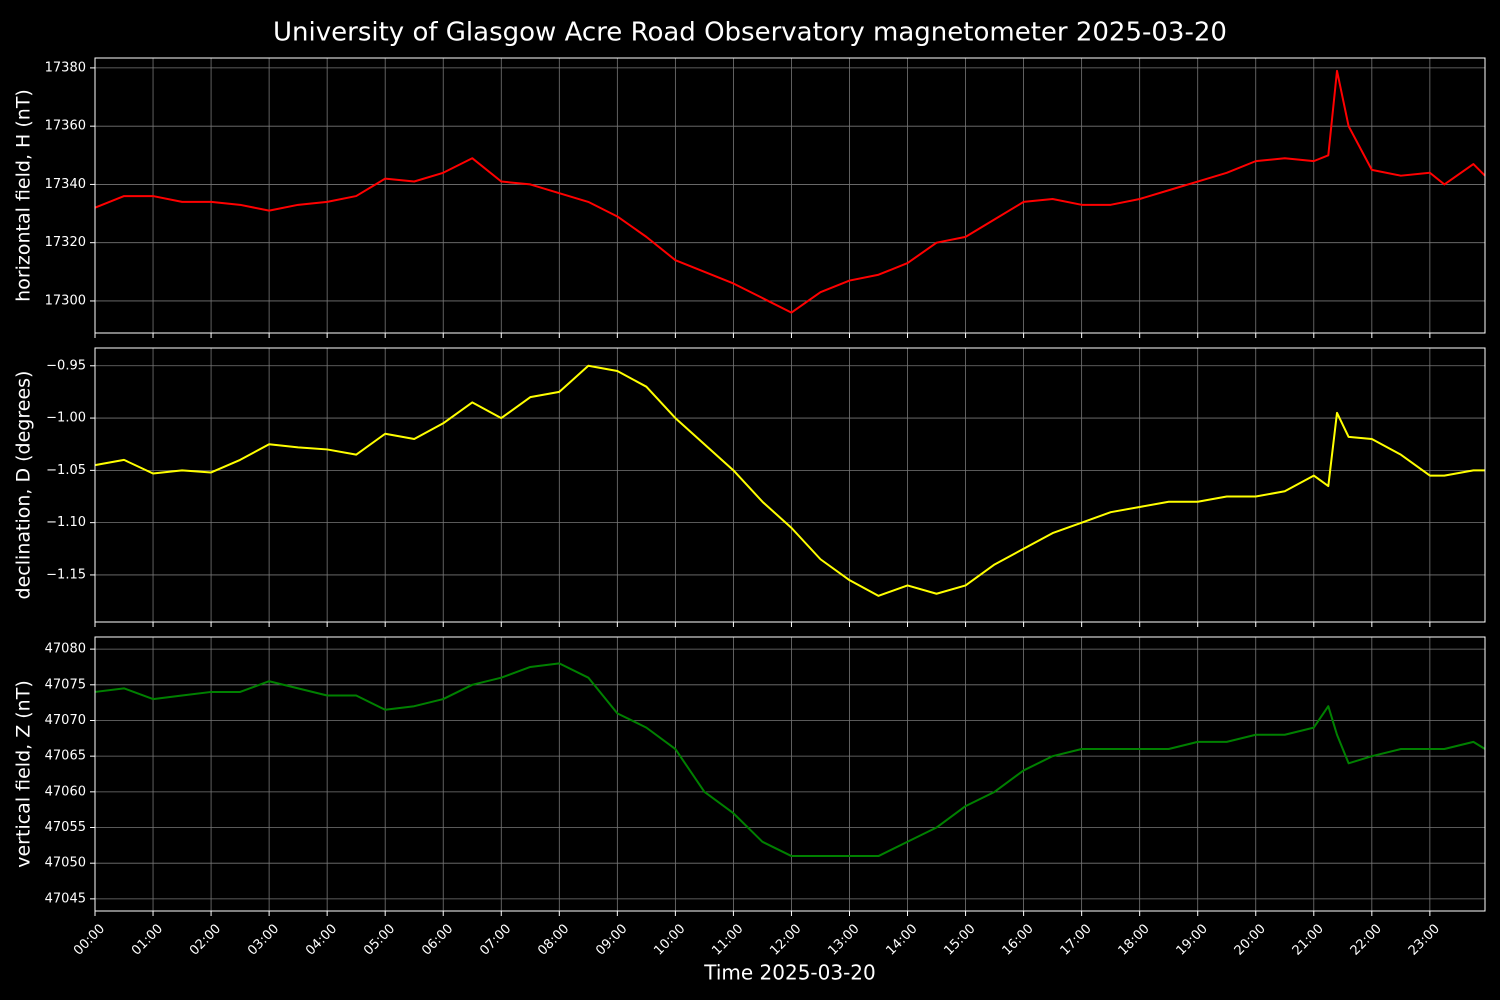  What do you see at coordinates (65, 791) in the screenshot?
I see `y-tick-label: 47060` at bounding box center [65, 791].